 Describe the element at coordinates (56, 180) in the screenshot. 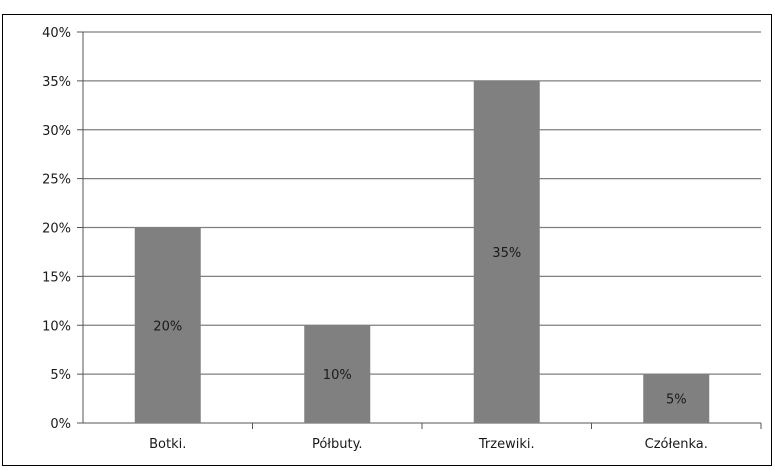

I see `y-tick-label: 25%` at that location.